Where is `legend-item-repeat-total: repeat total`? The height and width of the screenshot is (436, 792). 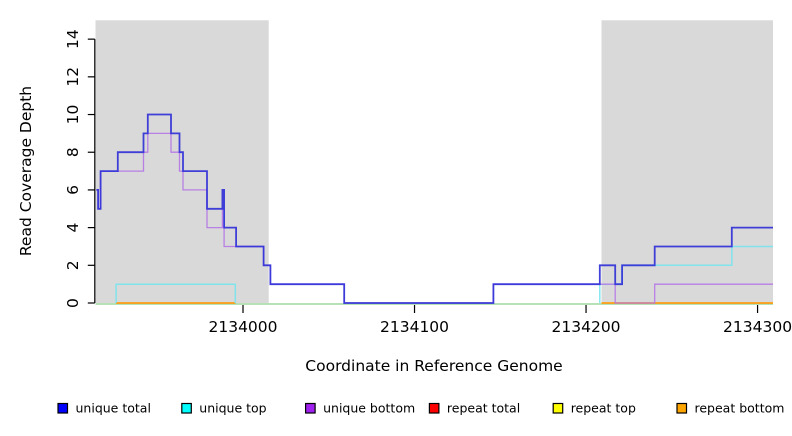 legend-item-repeat-total: repeat total is located at coordinates (474, 408).